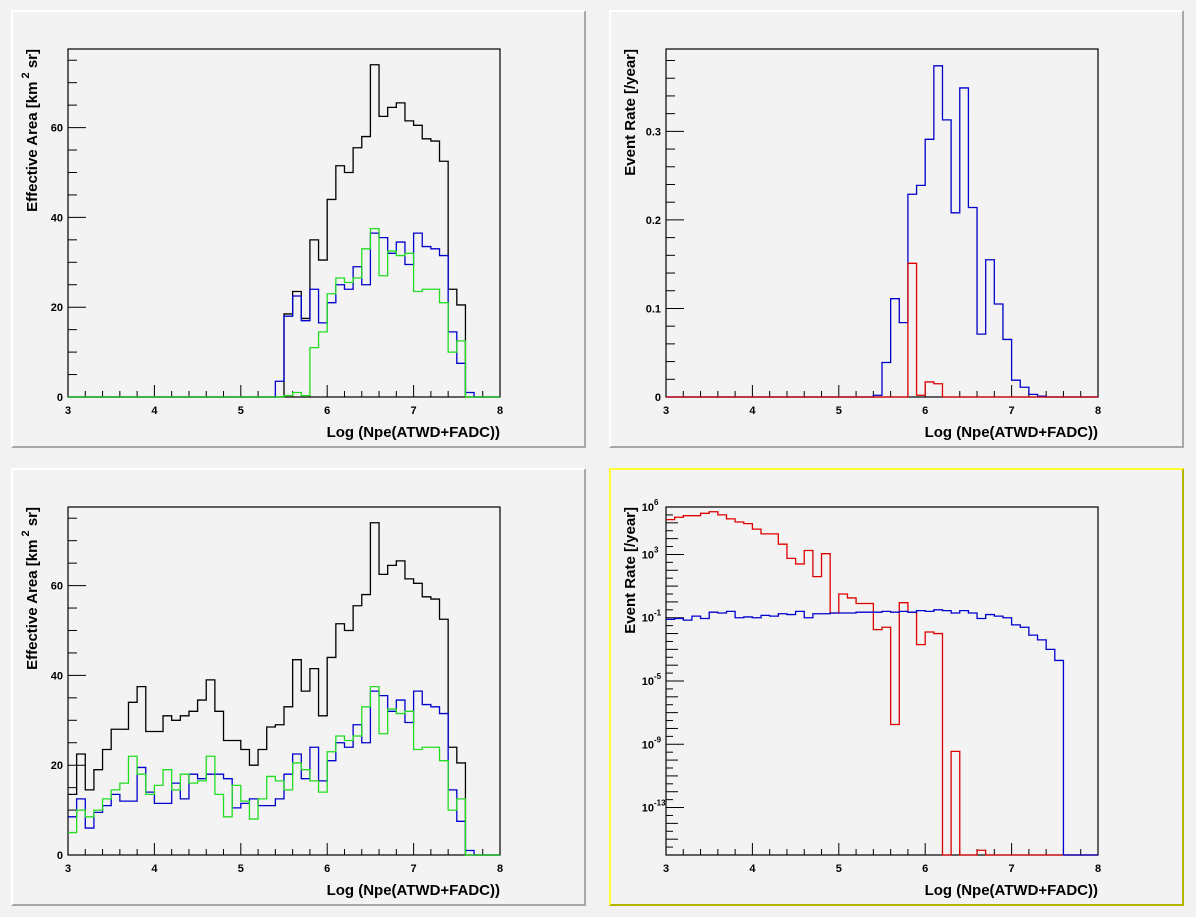 The image size is (1196, 917). Describe the element at coordinates (653, 132) in the screenshot. I see `y-tick-label: 0.3` at that location.